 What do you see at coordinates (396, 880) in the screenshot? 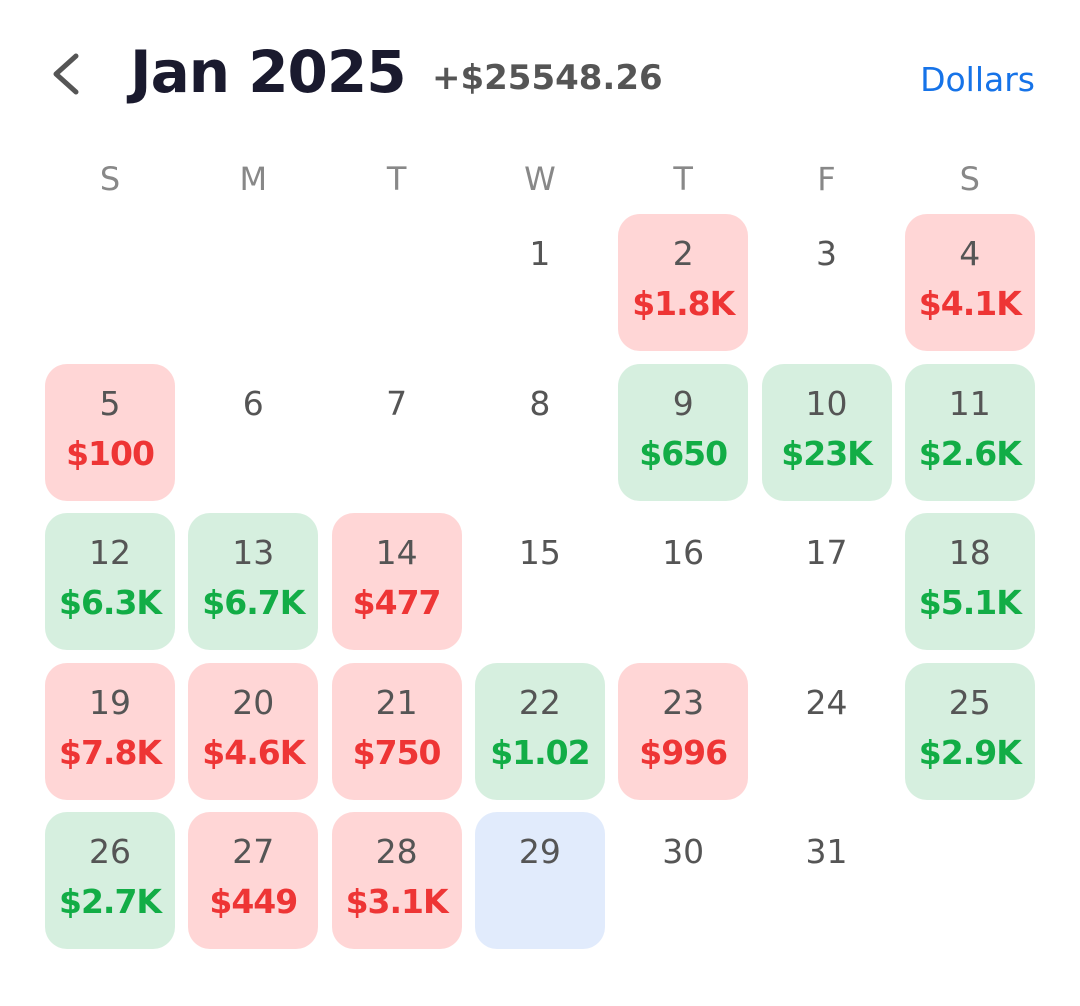
I see `day-cell: 28 $3.1K` at bounding box center [396, 880].